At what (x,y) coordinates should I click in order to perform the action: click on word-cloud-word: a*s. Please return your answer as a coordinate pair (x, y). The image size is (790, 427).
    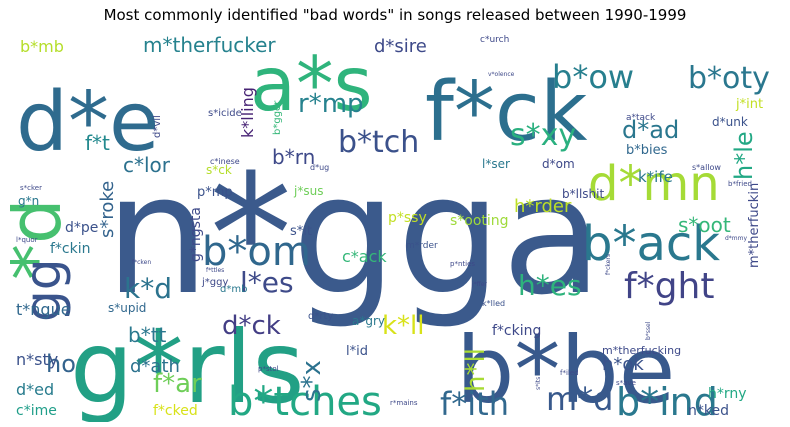
    Looking at the image, I should click on (311, 84).